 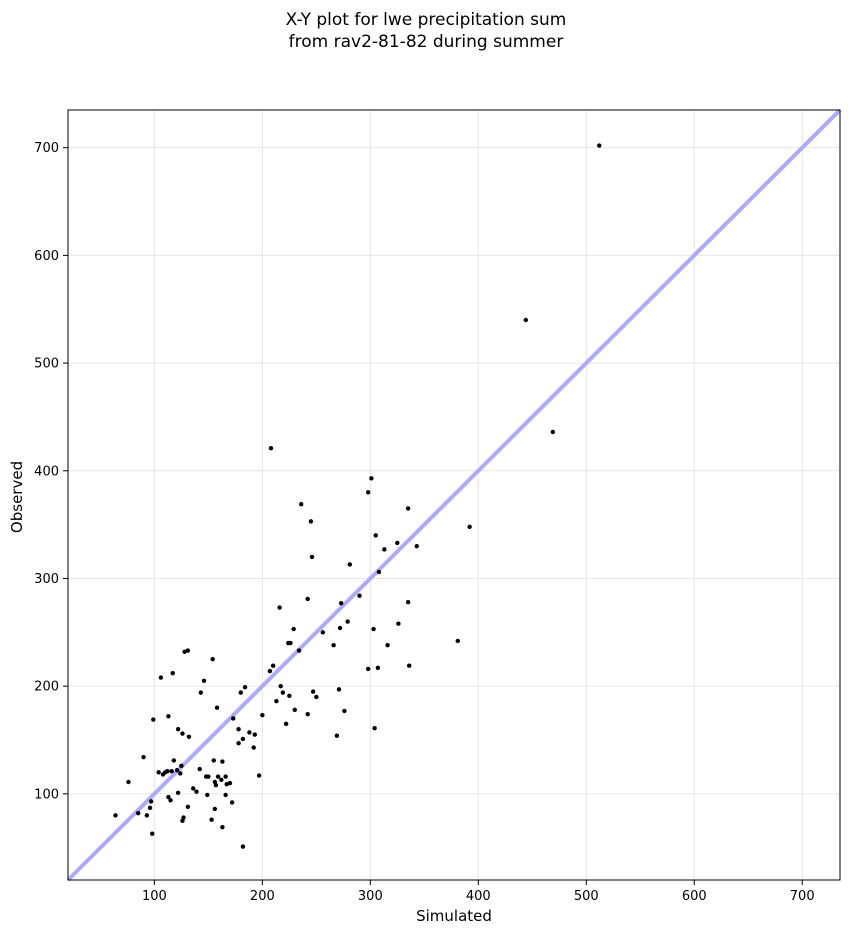 I want to click on y-tick-label: 100, so click(x=46, y=794).